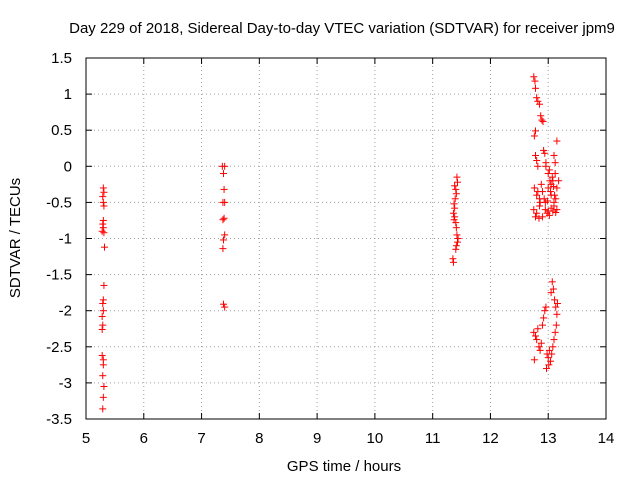 This screenshot has height=480, width=640. Describe the element at coordinates (606, 438) in the screenshot. I see `x-tick-label: 14` at that location.